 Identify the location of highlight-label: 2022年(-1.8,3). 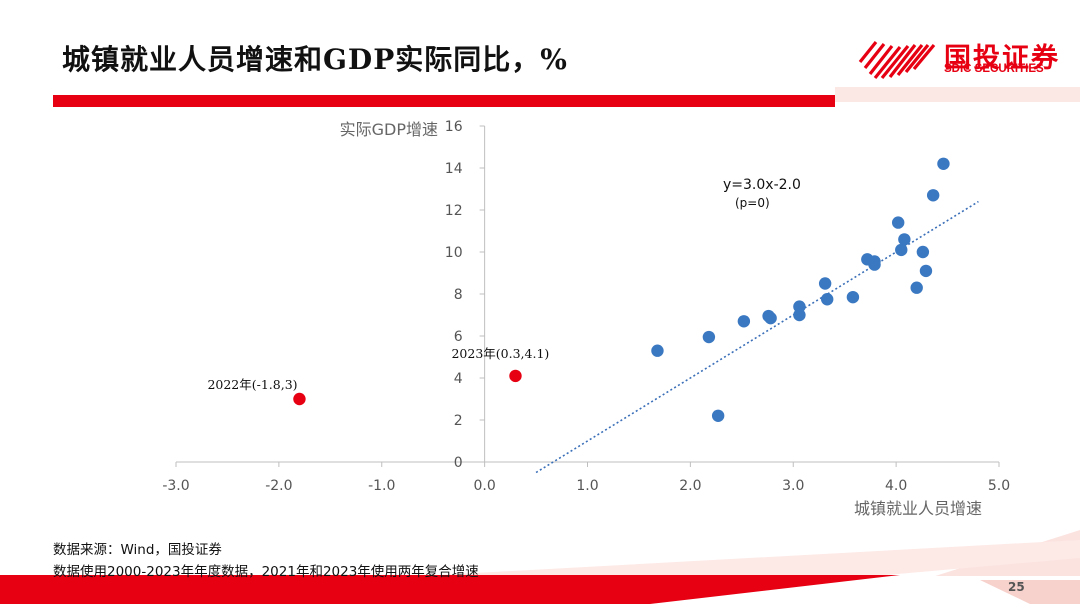
(252, 384).